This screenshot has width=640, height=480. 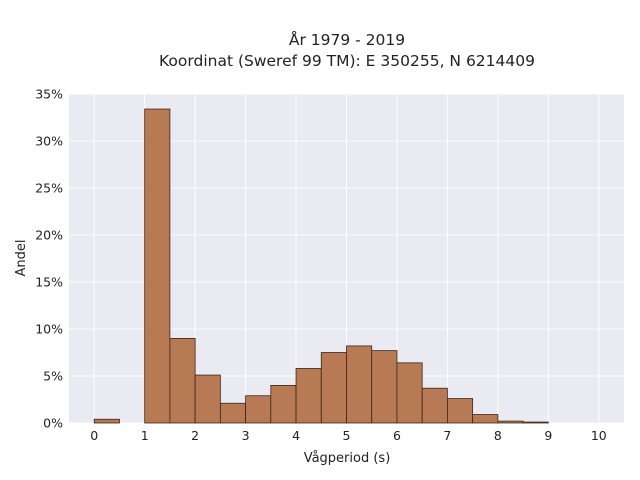 What do you see at coordinates (53, 423) in the screenshot?
I see `y-tick-label: 0%` at bounding box center [53, 423].